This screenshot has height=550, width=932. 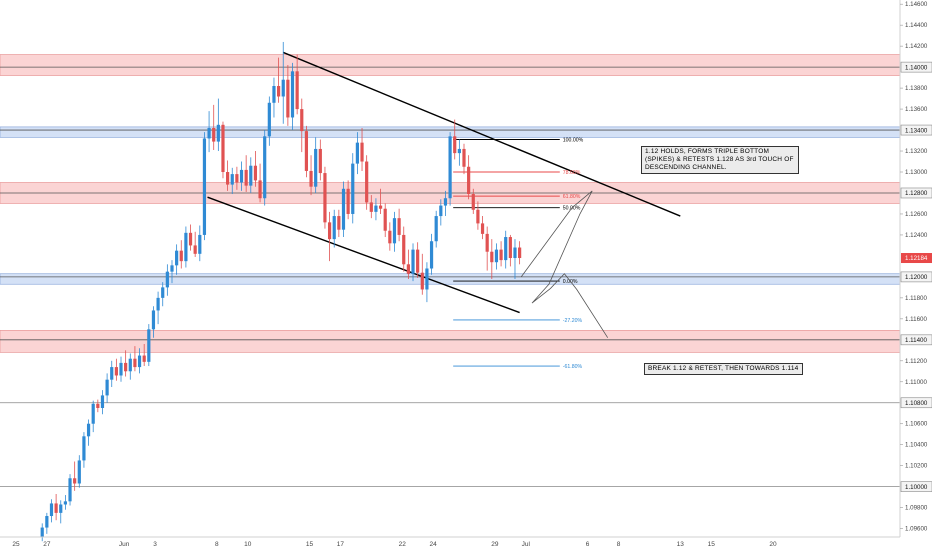 I want to click on current-price-label: 1.12184, so click(x=916, y=258).